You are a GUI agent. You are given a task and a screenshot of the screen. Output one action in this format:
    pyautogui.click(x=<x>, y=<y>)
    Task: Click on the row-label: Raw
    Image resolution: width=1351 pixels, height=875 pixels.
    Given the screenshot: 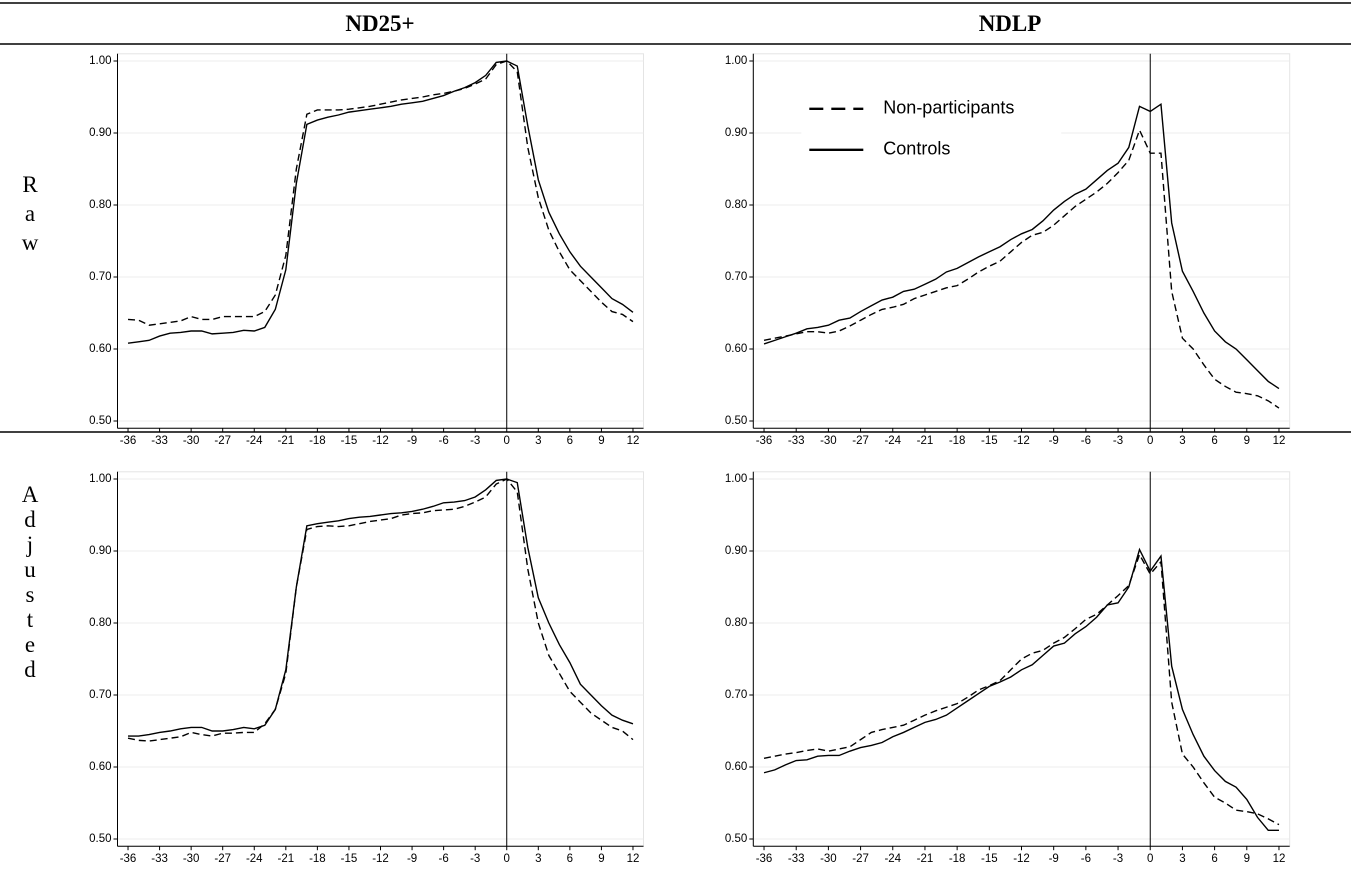 What is the action you would take?
    pyautogui.click(x=30, y=215)
    